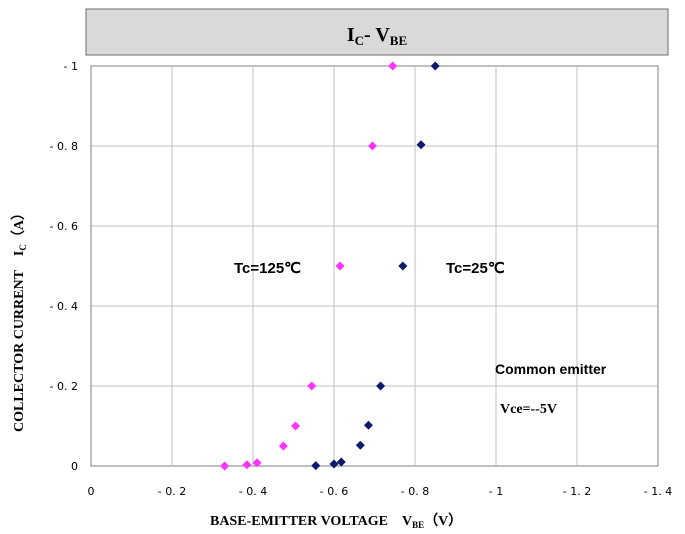 Image resolution: width=685 pixels, height=534 pixels. Describe the element at coordinates (91, 491) in the screenshot. I see `x-tick-label: 0` at that location.